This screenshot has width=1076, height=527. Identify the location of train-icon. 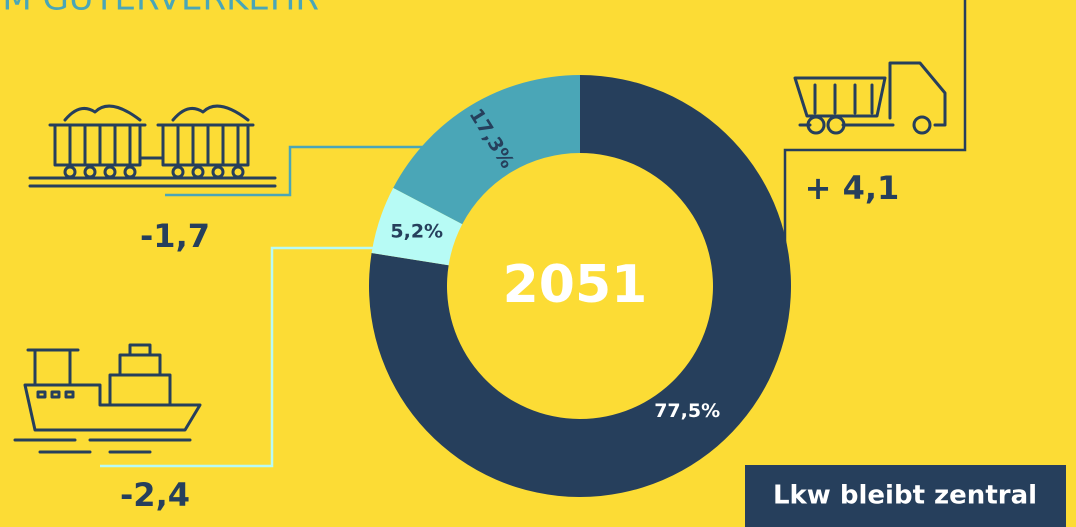
(152, 146).